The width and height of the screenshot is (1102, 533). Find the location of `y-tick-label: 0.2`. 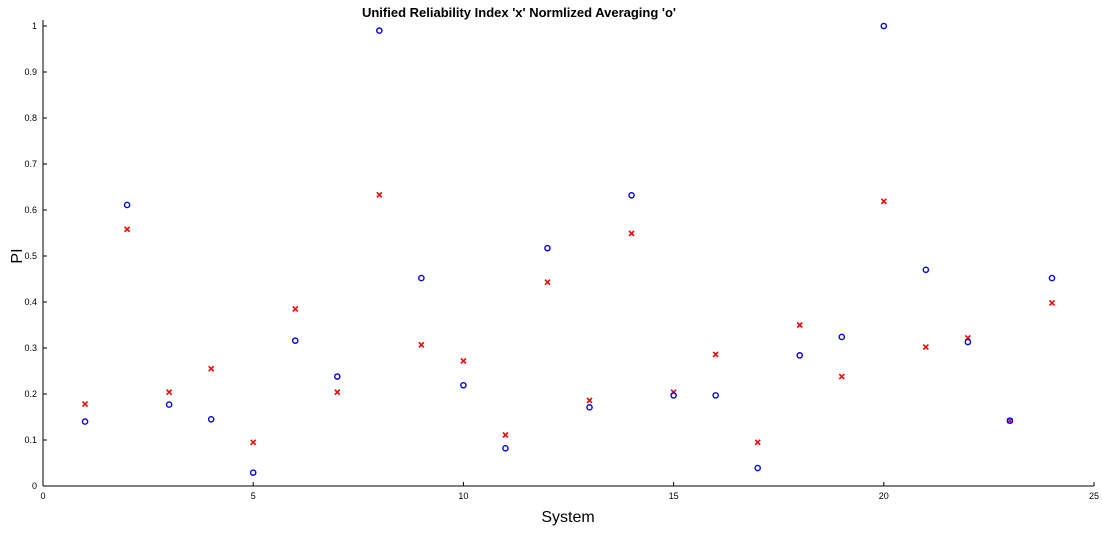

y-tick-label: 0.2 is located at coordinates (30, 394).